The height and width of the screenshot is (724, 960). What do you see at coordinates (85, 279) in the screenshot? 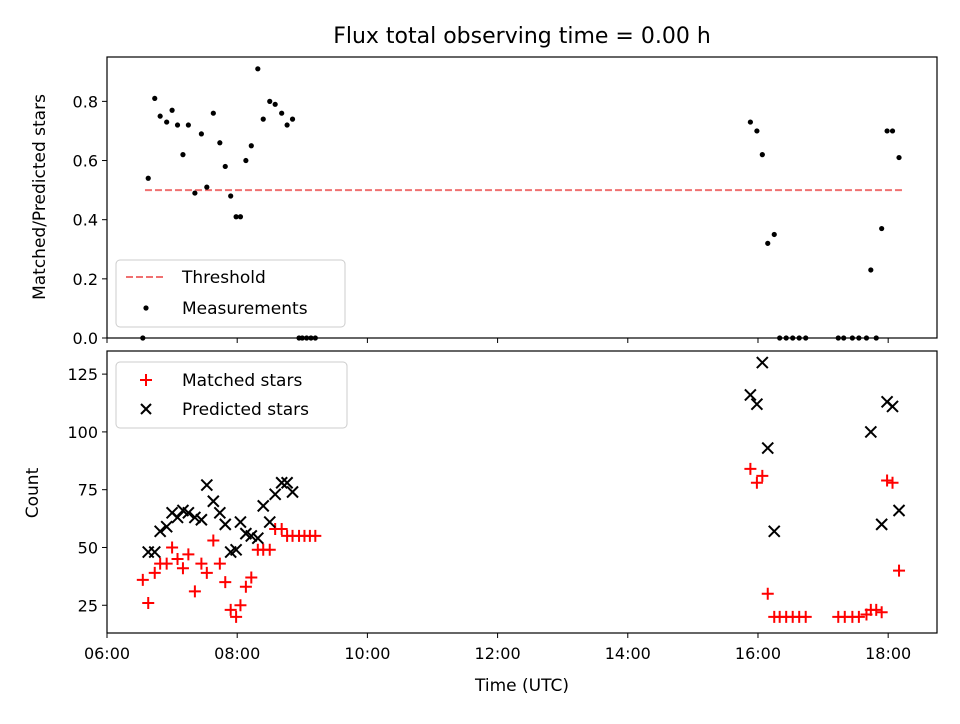
I see `top-y-tick-label: 0.2` at bounding box center [85, 279].